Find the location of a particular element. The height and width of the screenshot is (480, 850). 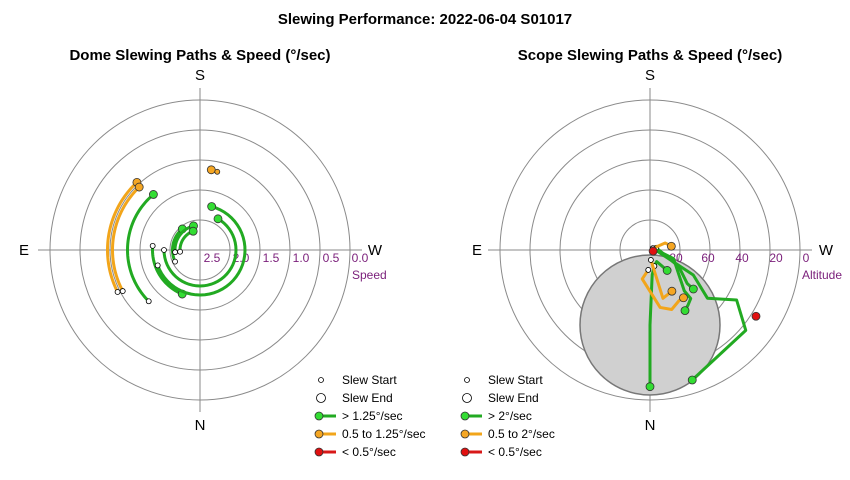

scope-radial-ticks: 80 60 40 20 0 is located at coordinates (739, 258).